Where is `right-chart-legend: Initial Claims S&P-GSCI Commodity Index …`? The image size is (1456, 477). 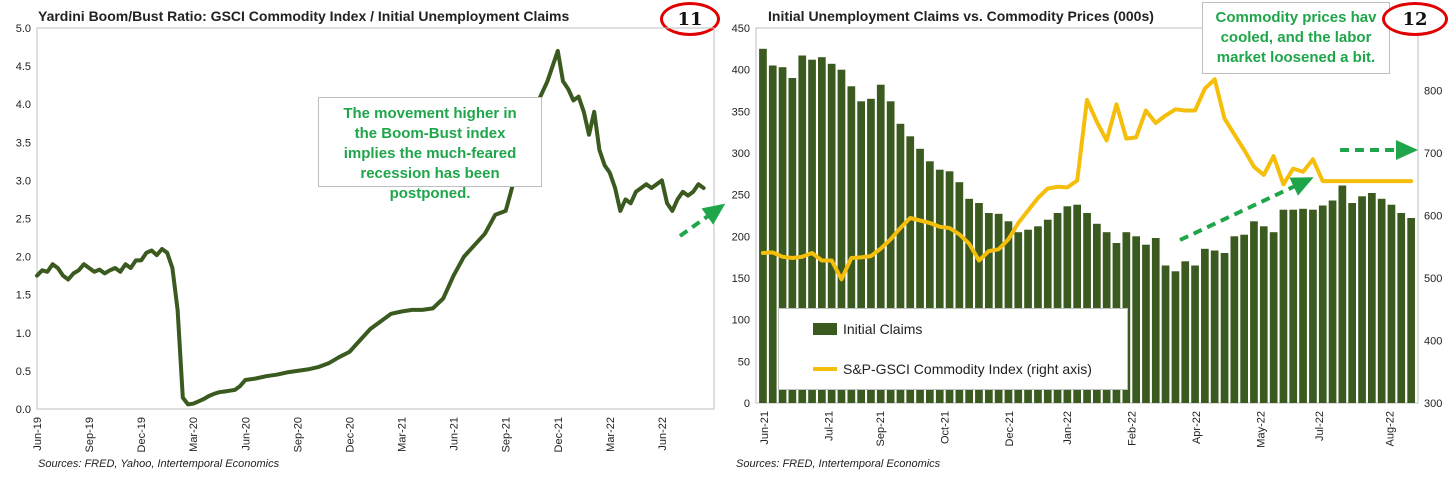 right-chart-legend: Initial Claims S&P-GSCI Commodity Index … is located at coordinates (953, 349).